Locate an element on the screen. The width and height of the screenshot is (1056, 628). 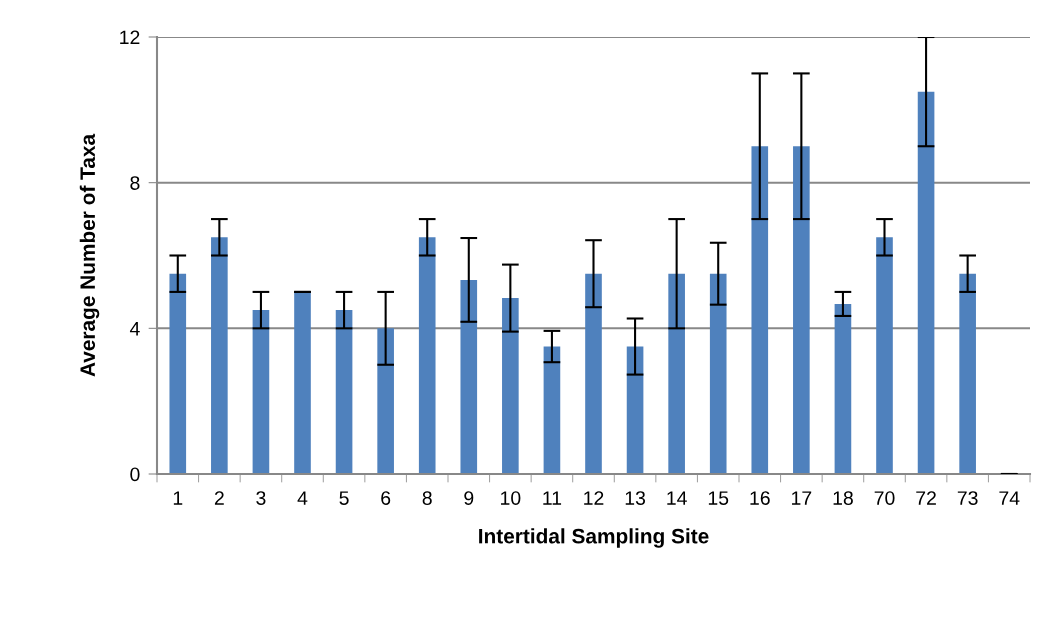
y-tick-label: 4 is located at coordinates (134, 329).